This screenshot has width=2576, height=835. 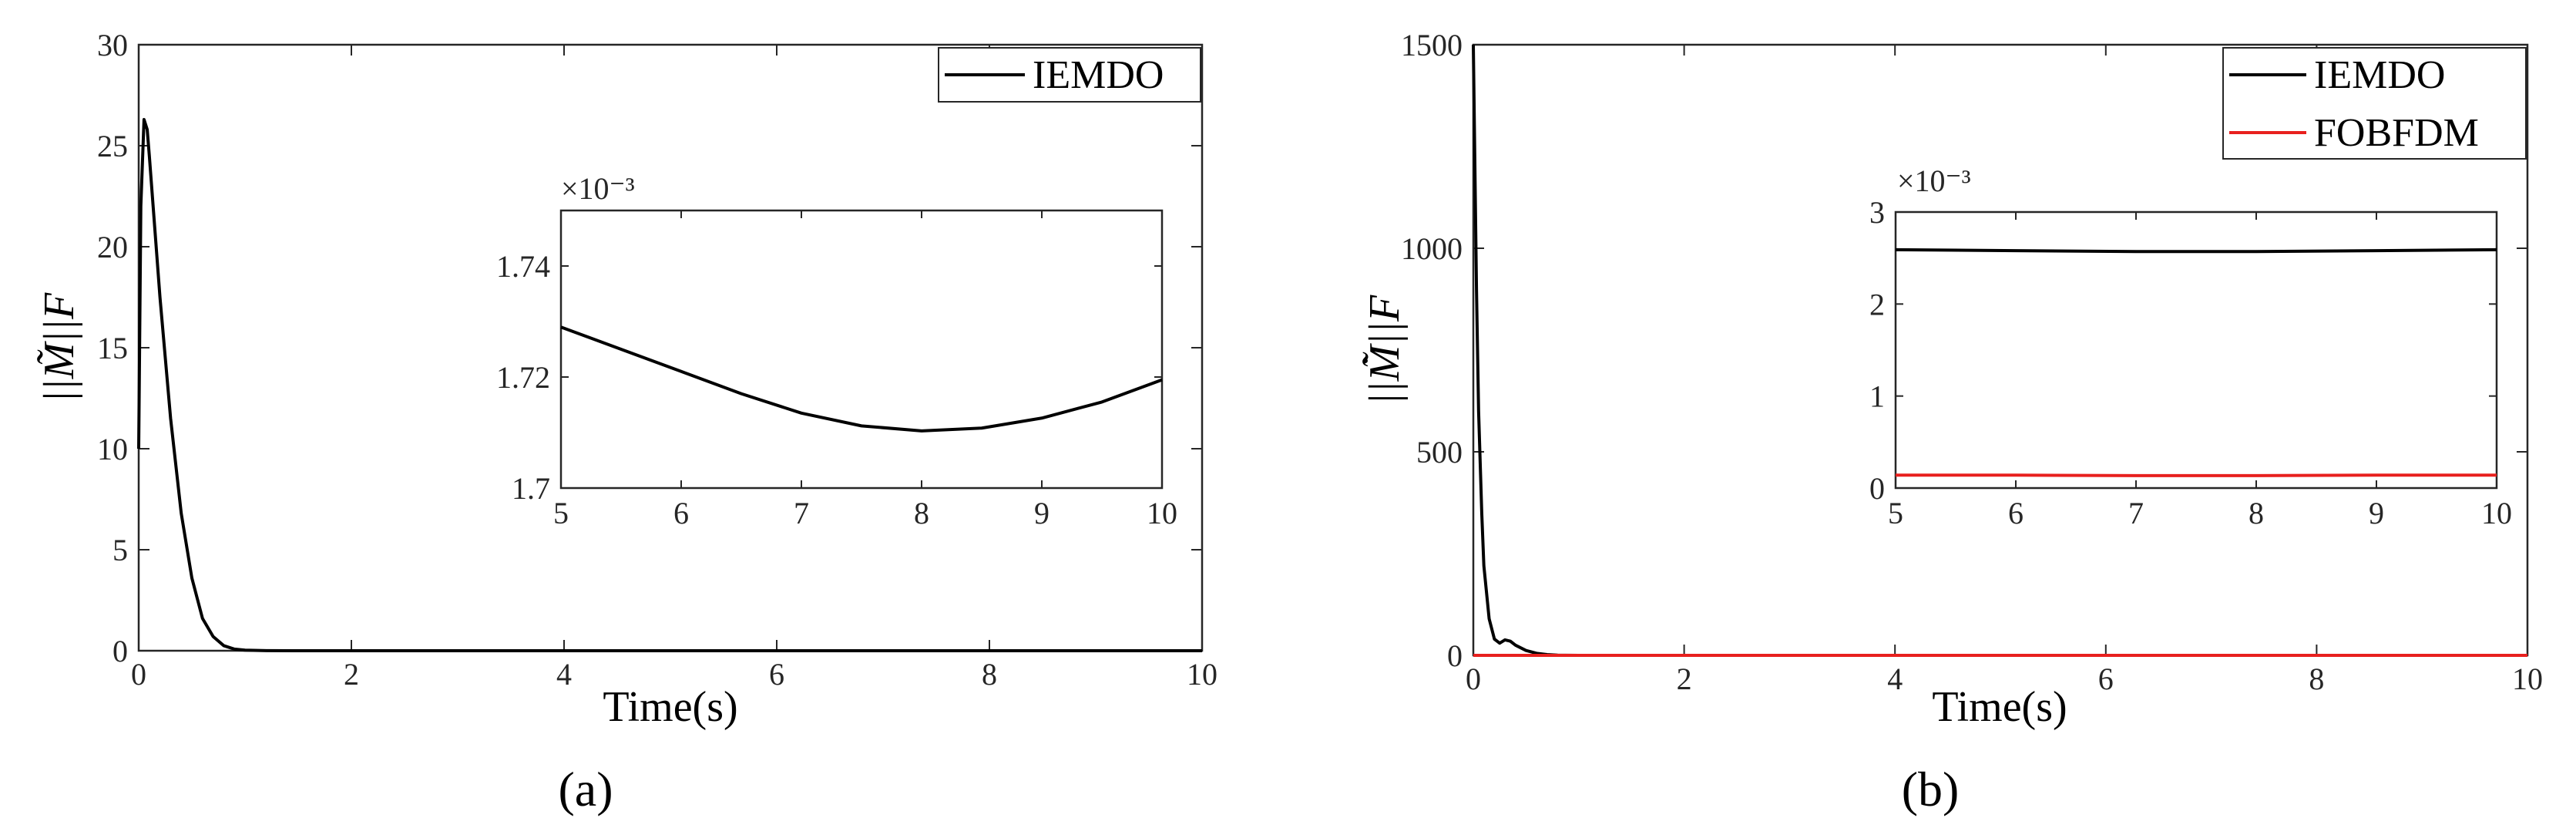 I want to click on panel-b-xtick-label: 8, so click(x=2316, y=679).